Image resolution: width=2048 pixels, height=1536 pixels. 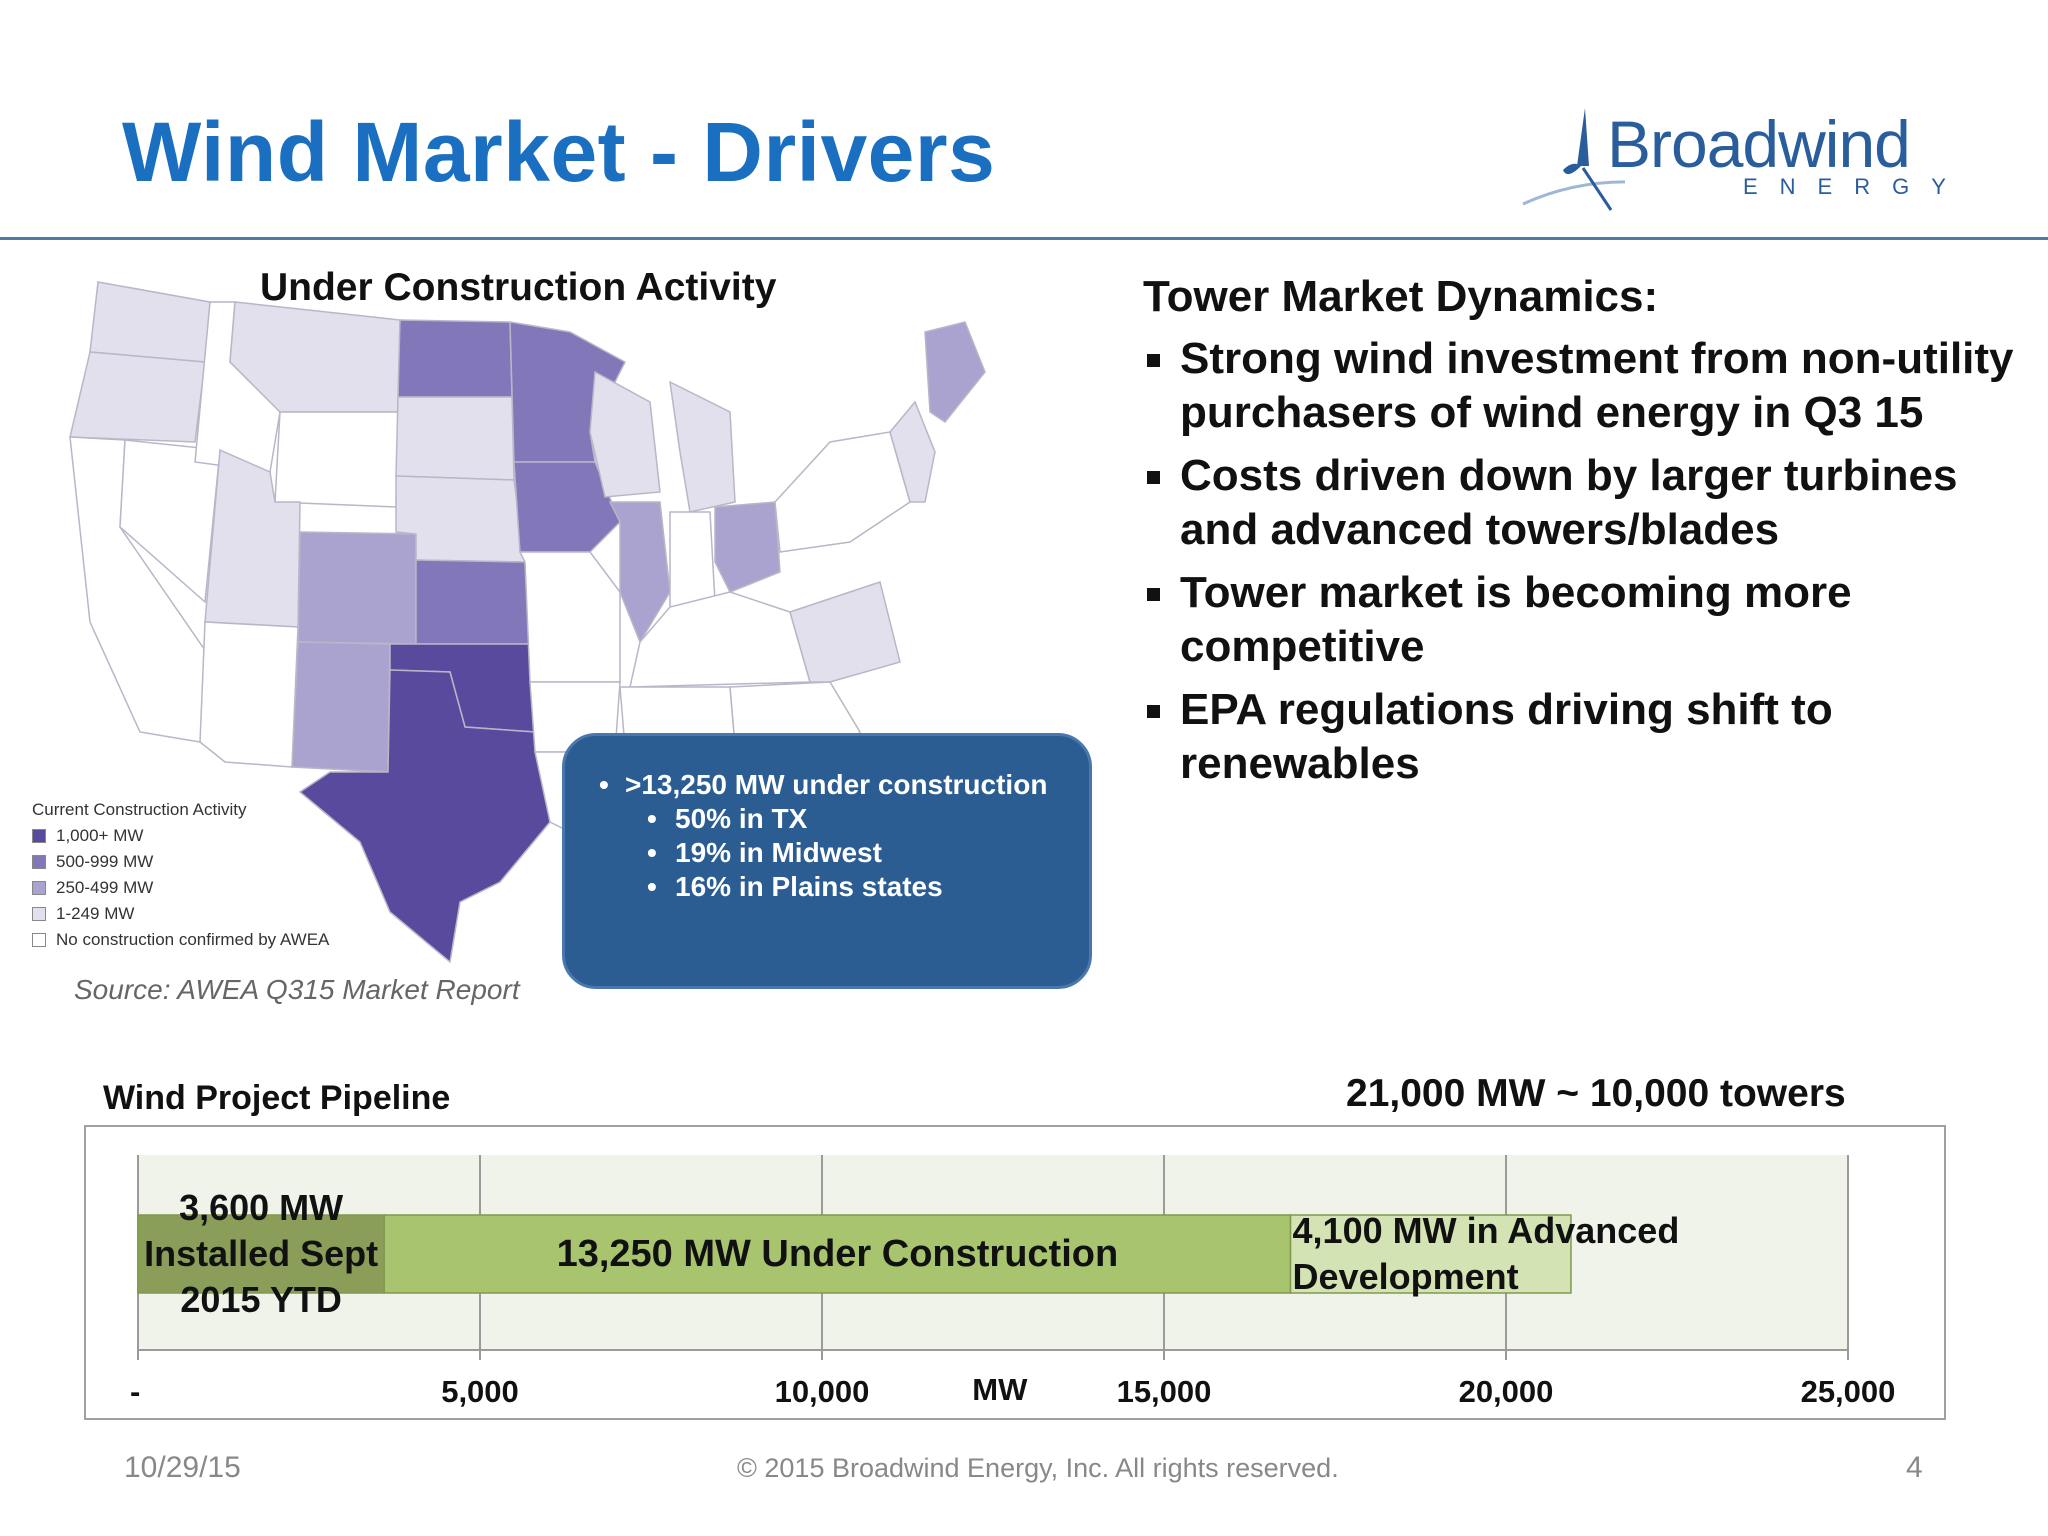 What do you see at coordinates (727, 818) in the screenshot?
I see `callout-sub: • 50% in TX` at bounding box center [727, 818].